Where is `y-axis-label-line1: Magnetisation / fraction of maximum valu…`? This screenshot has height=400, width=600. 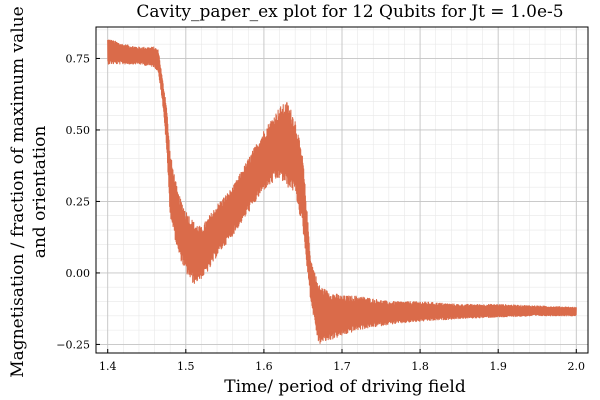
y-axis-label-line1: Magnetisation / fraction of maximum valu… is located at coordinates (18, 191).